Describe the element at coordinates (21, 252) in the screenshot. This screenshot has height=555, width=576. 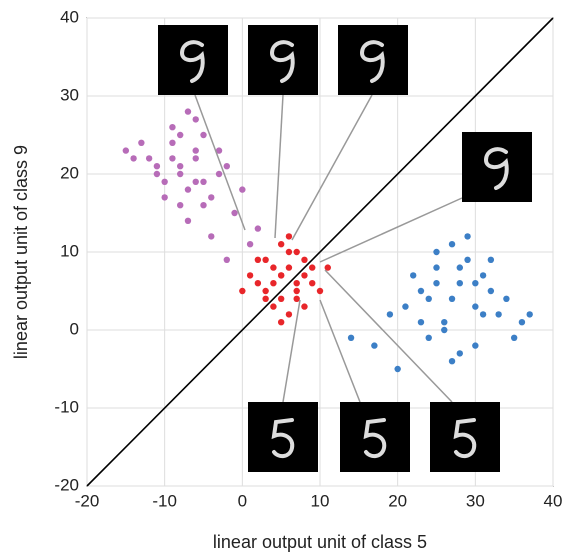
I see `y-axis-label: linear output unit of class 9` at that location.